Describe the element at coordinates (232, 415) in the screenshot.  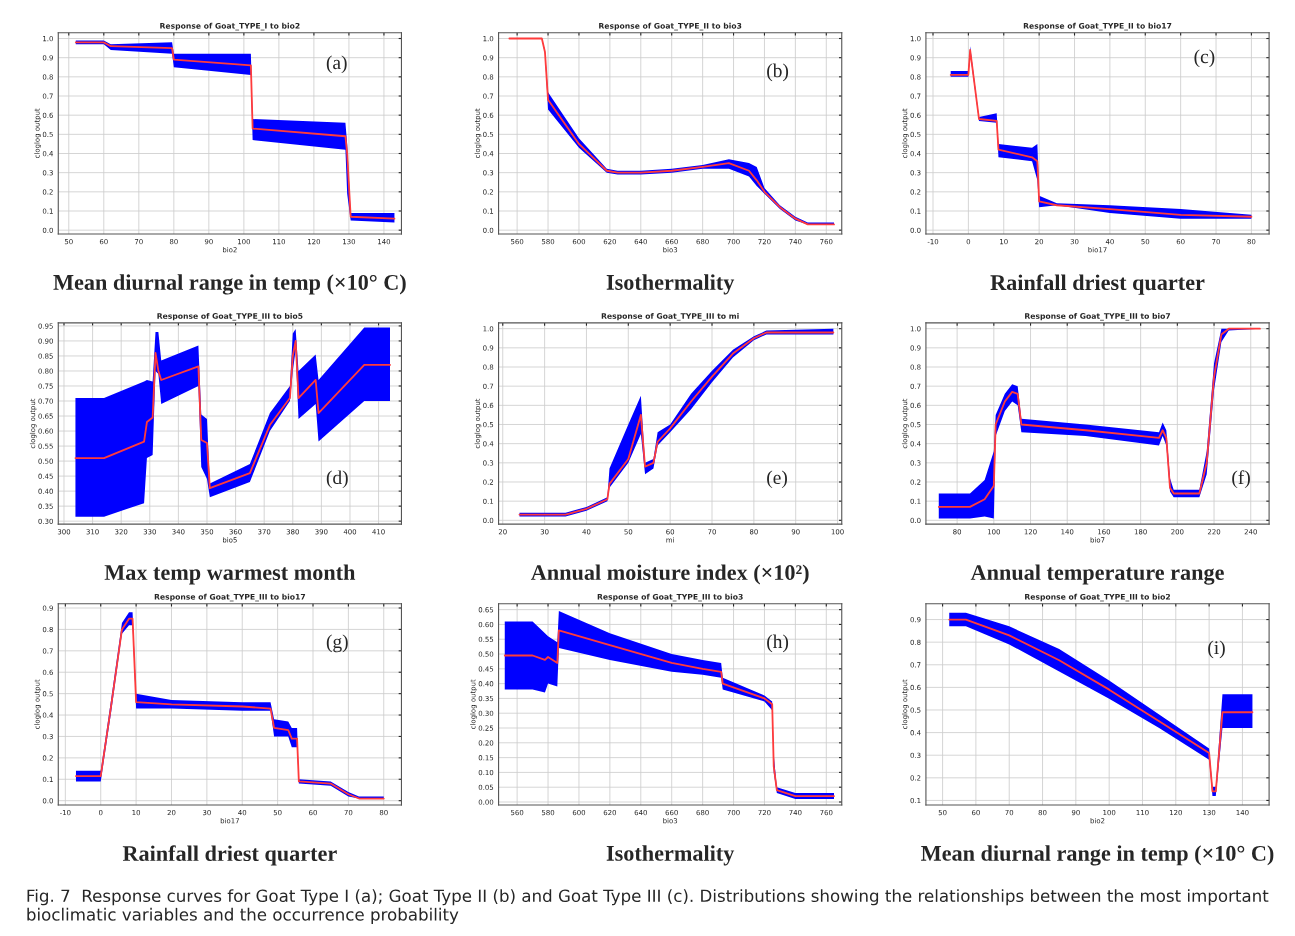
I see `line-series` at that location.